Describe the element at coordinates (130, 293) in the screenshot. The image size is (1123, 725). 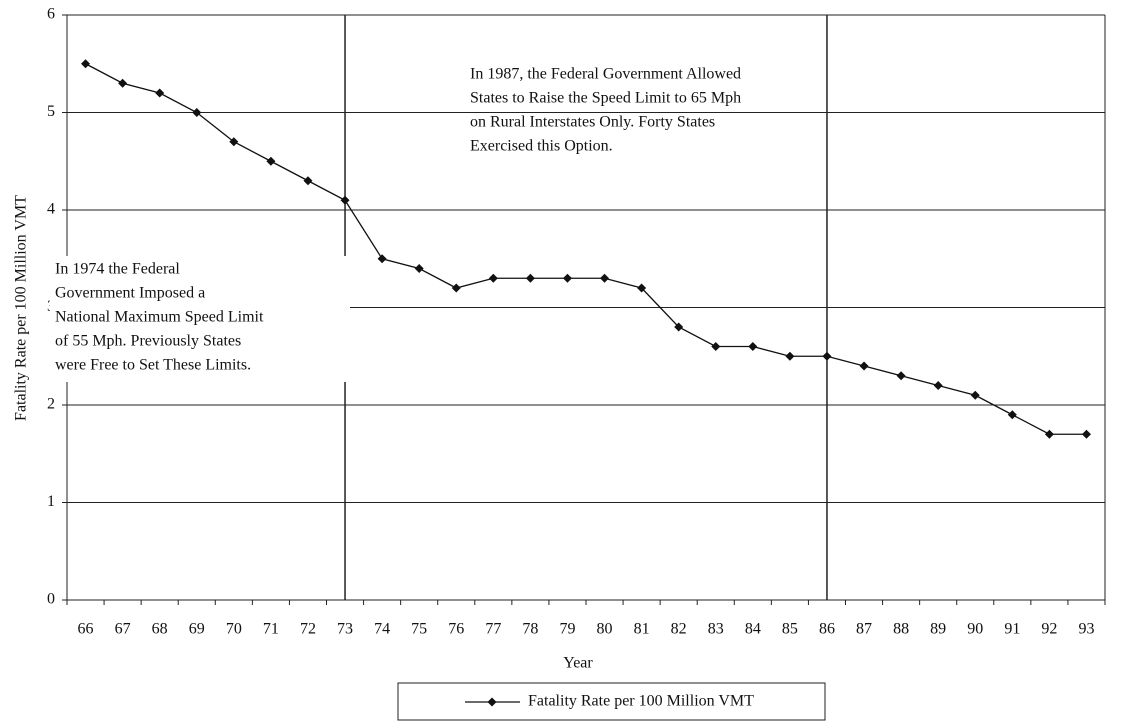
I see `annotation-text: Government Imposed a` at that location.